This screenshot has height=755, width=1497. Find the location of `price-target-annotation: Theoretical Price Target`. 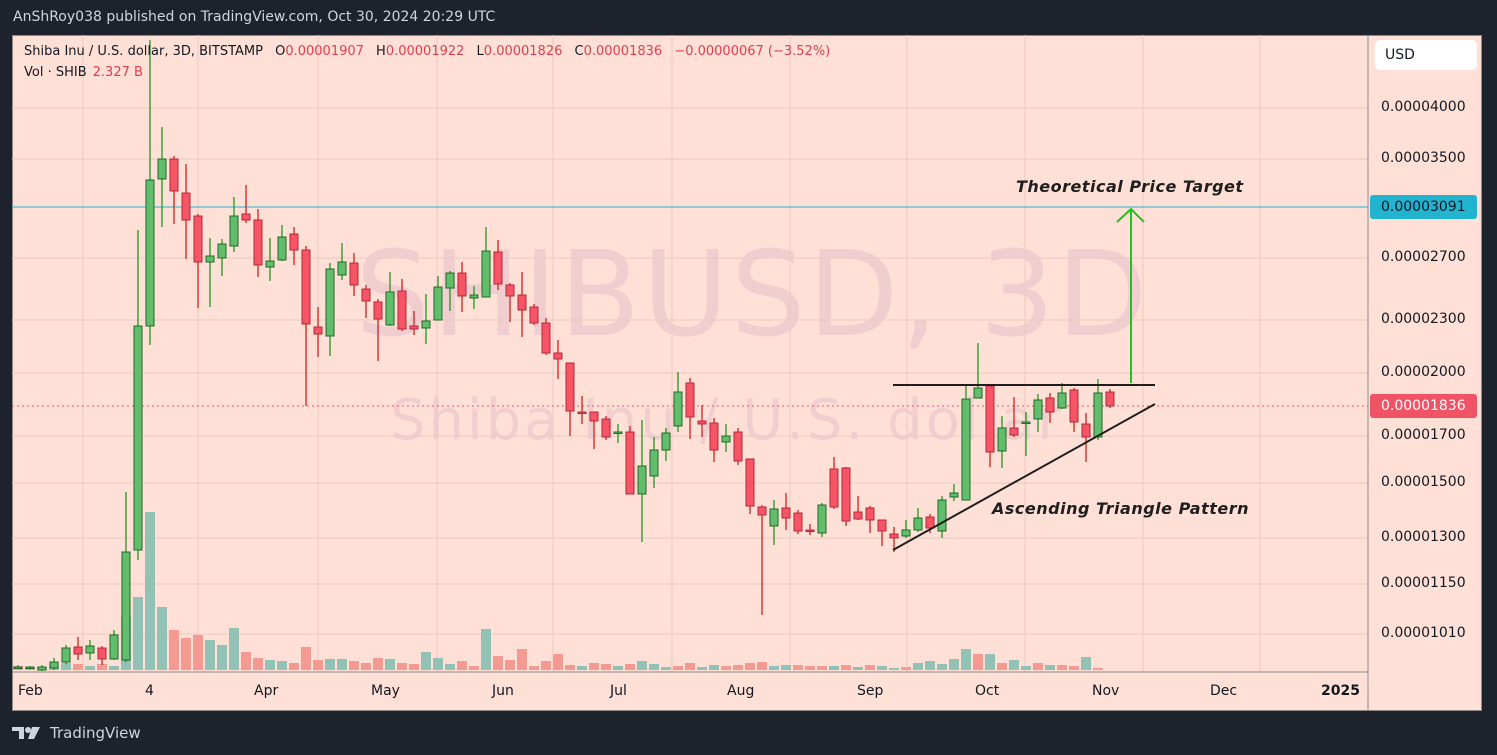

price-target-annotation: Theoretical Price Target is located at coordinates (1130, 186).